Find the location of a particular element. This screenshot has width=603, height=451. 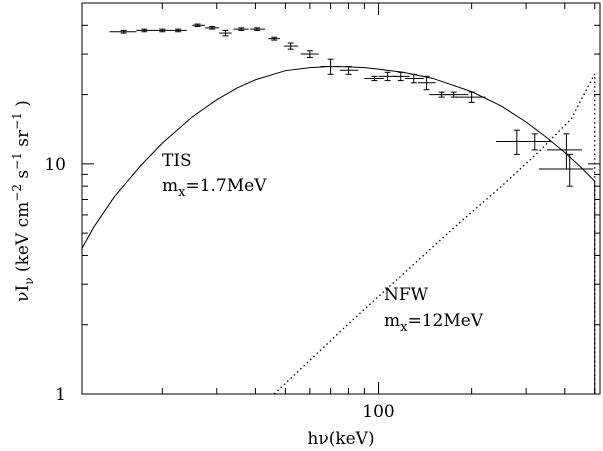

annotation-tis-title: TIS is located at coordinates (177, 161).